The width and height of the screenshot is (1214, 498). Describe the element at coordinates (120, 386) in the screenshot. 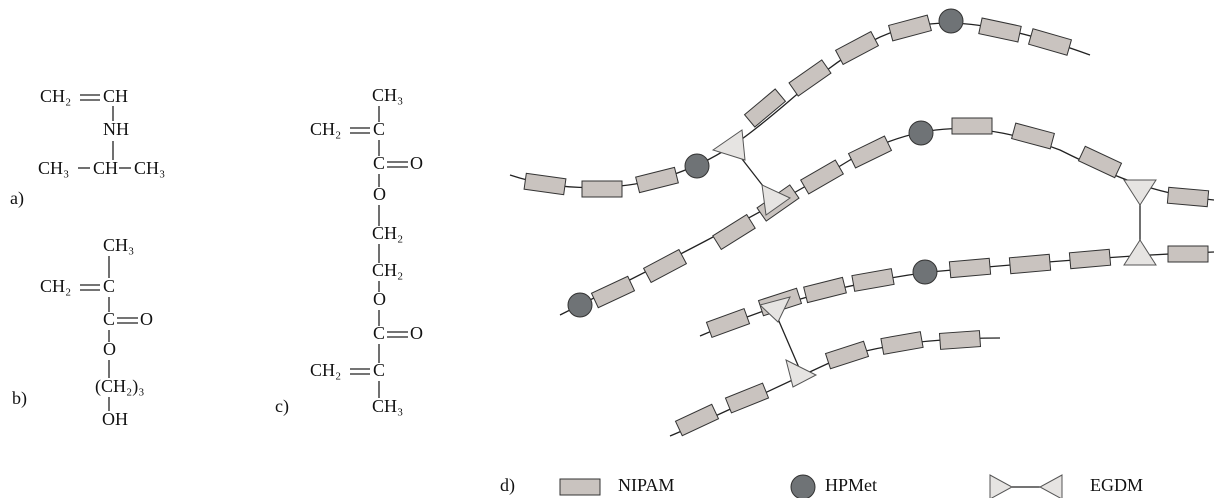

I see `atom: (CH₂)₃` at that location.